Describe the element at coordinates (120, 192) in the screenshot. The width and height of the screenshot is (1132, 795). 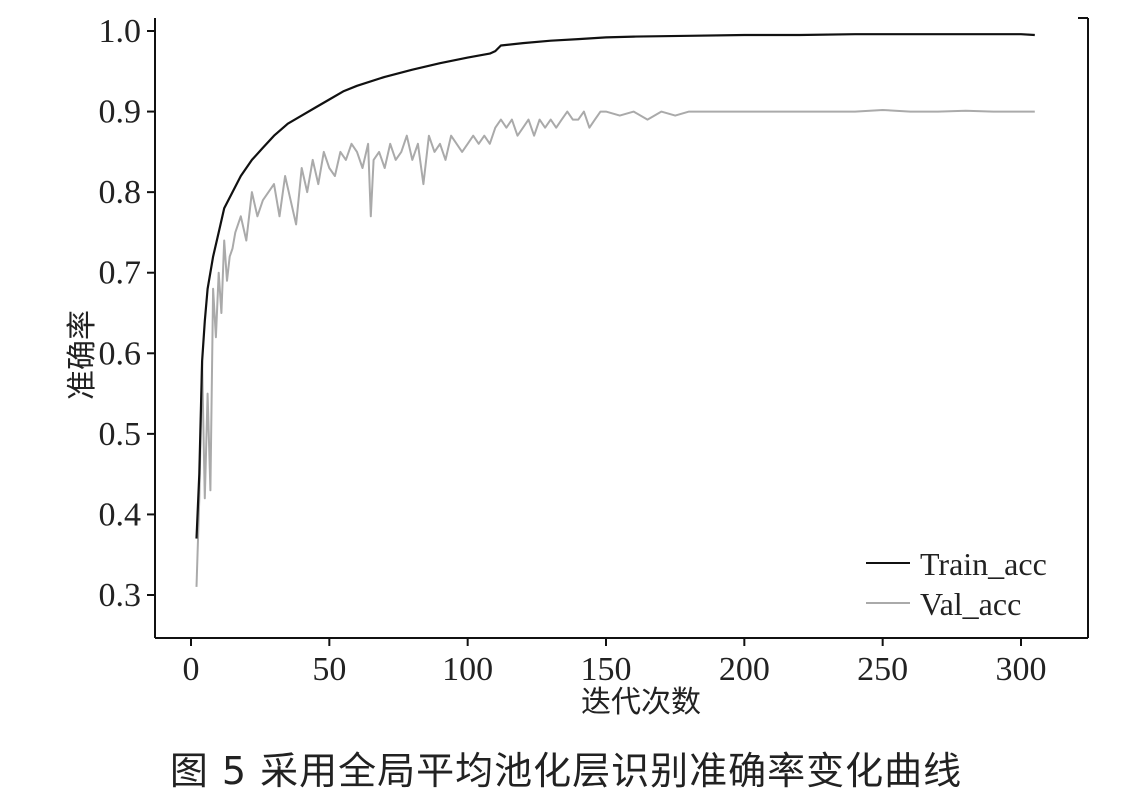
I see `y-tick-label: 0.8` at that location.